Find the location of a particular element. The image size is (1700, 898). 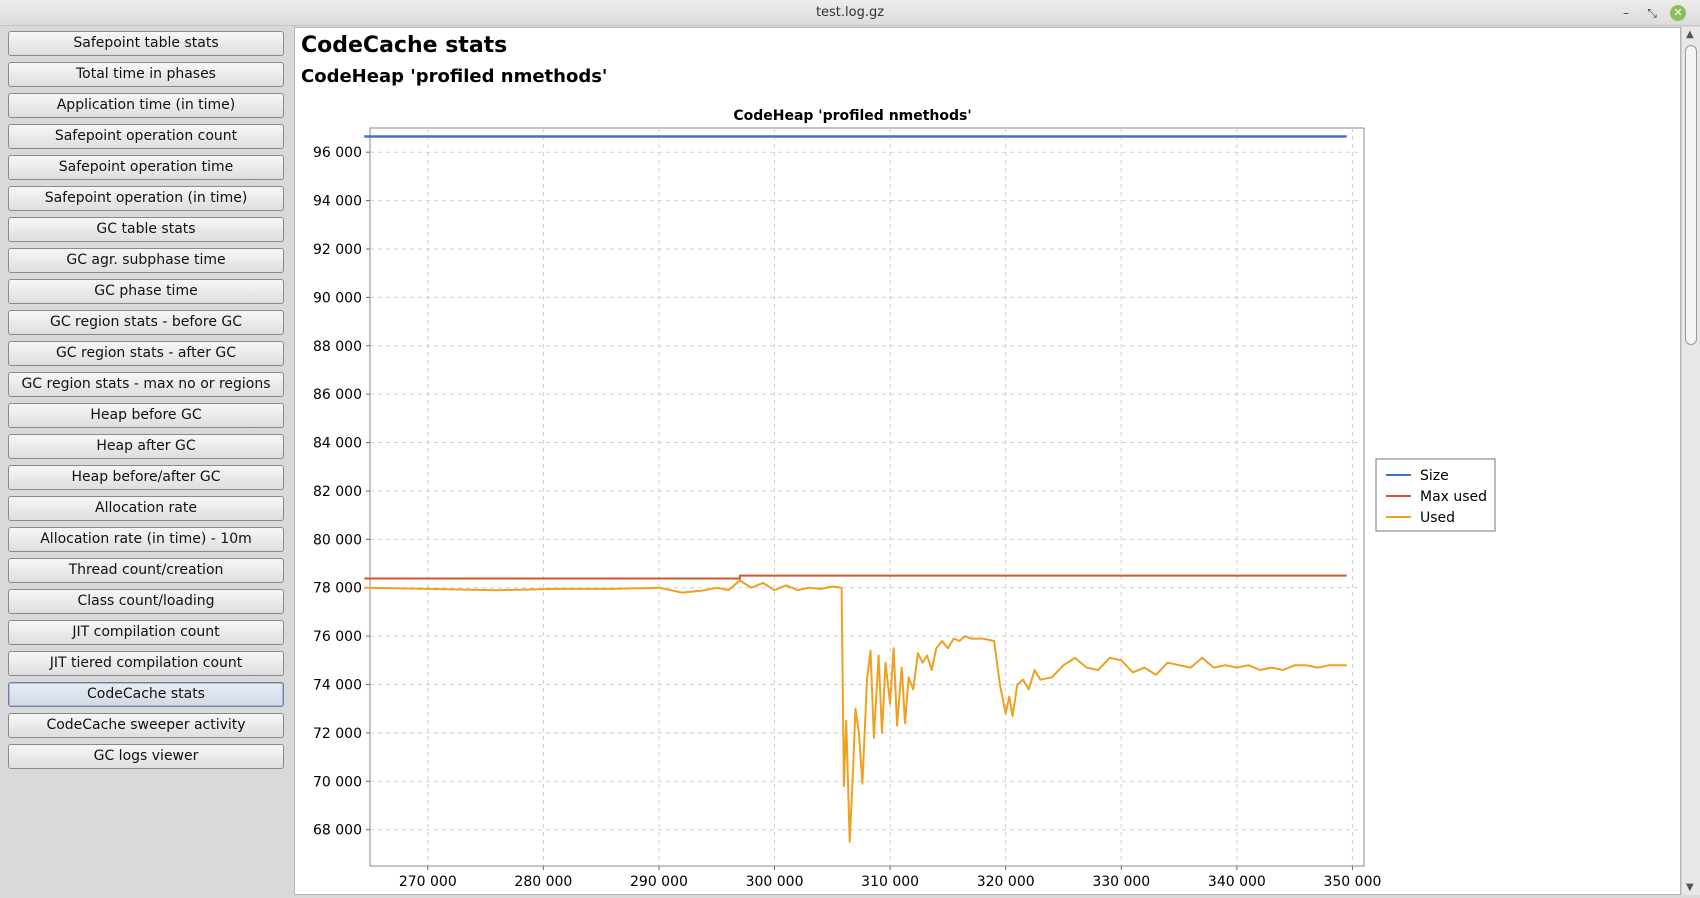

window-titlebar: test.log.gz – ⤡ ✕ is located at coordinates (850, 13).